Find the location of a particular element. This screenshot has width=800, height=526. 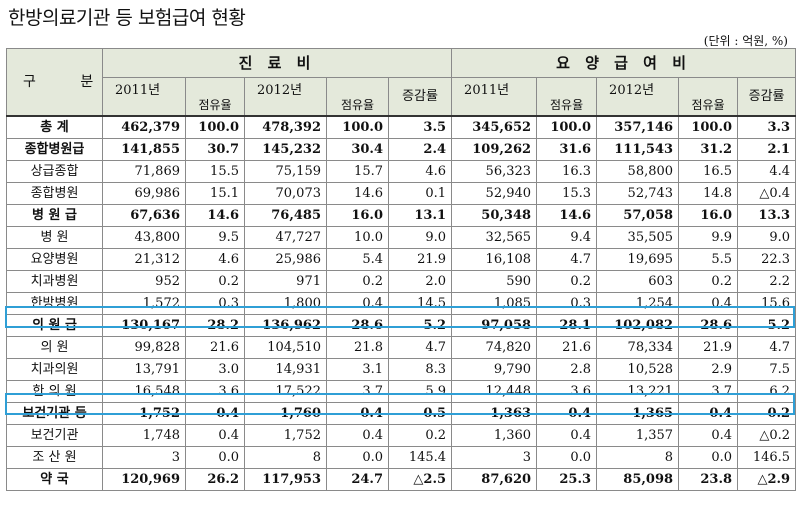

table-cell: 6.2 is located at coordinates (767, 391).